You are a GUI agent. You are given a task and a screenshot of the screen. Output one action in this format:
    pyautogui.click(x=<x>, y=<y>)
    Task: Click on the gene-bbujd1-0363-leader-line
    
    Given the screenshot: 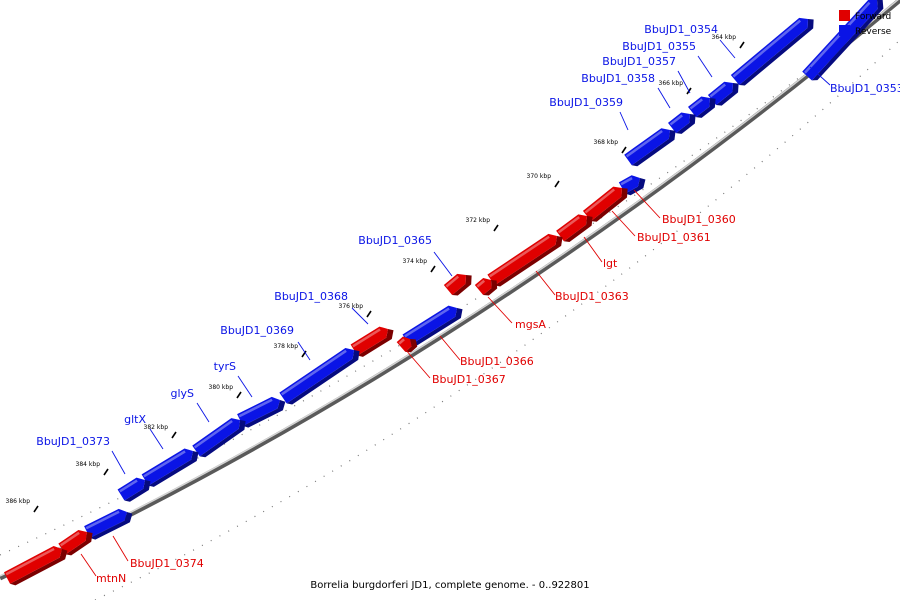 What is the action you would take?
    pyautogui.click(x=545, y=283)
    